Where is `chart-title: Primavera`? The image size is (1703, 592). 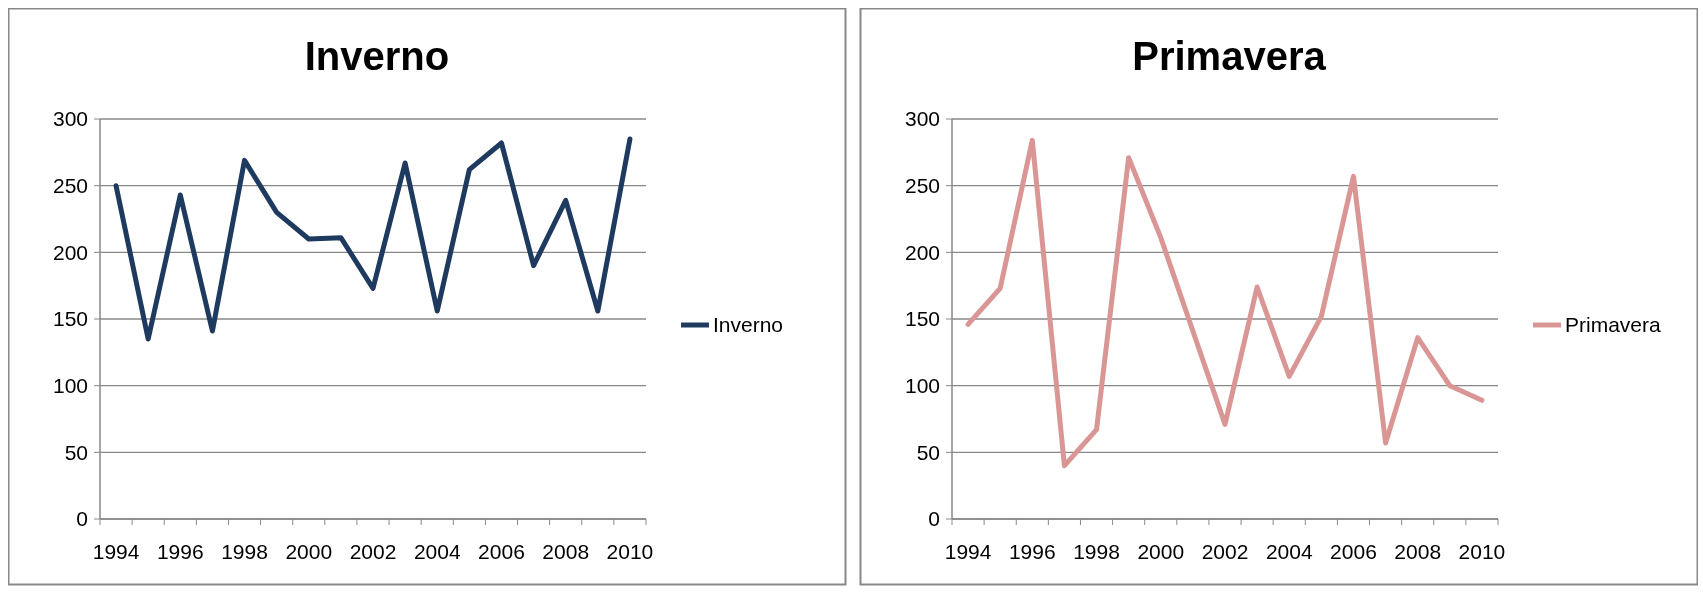 chart-title: Primavera is located at coordinates (1229, 56).